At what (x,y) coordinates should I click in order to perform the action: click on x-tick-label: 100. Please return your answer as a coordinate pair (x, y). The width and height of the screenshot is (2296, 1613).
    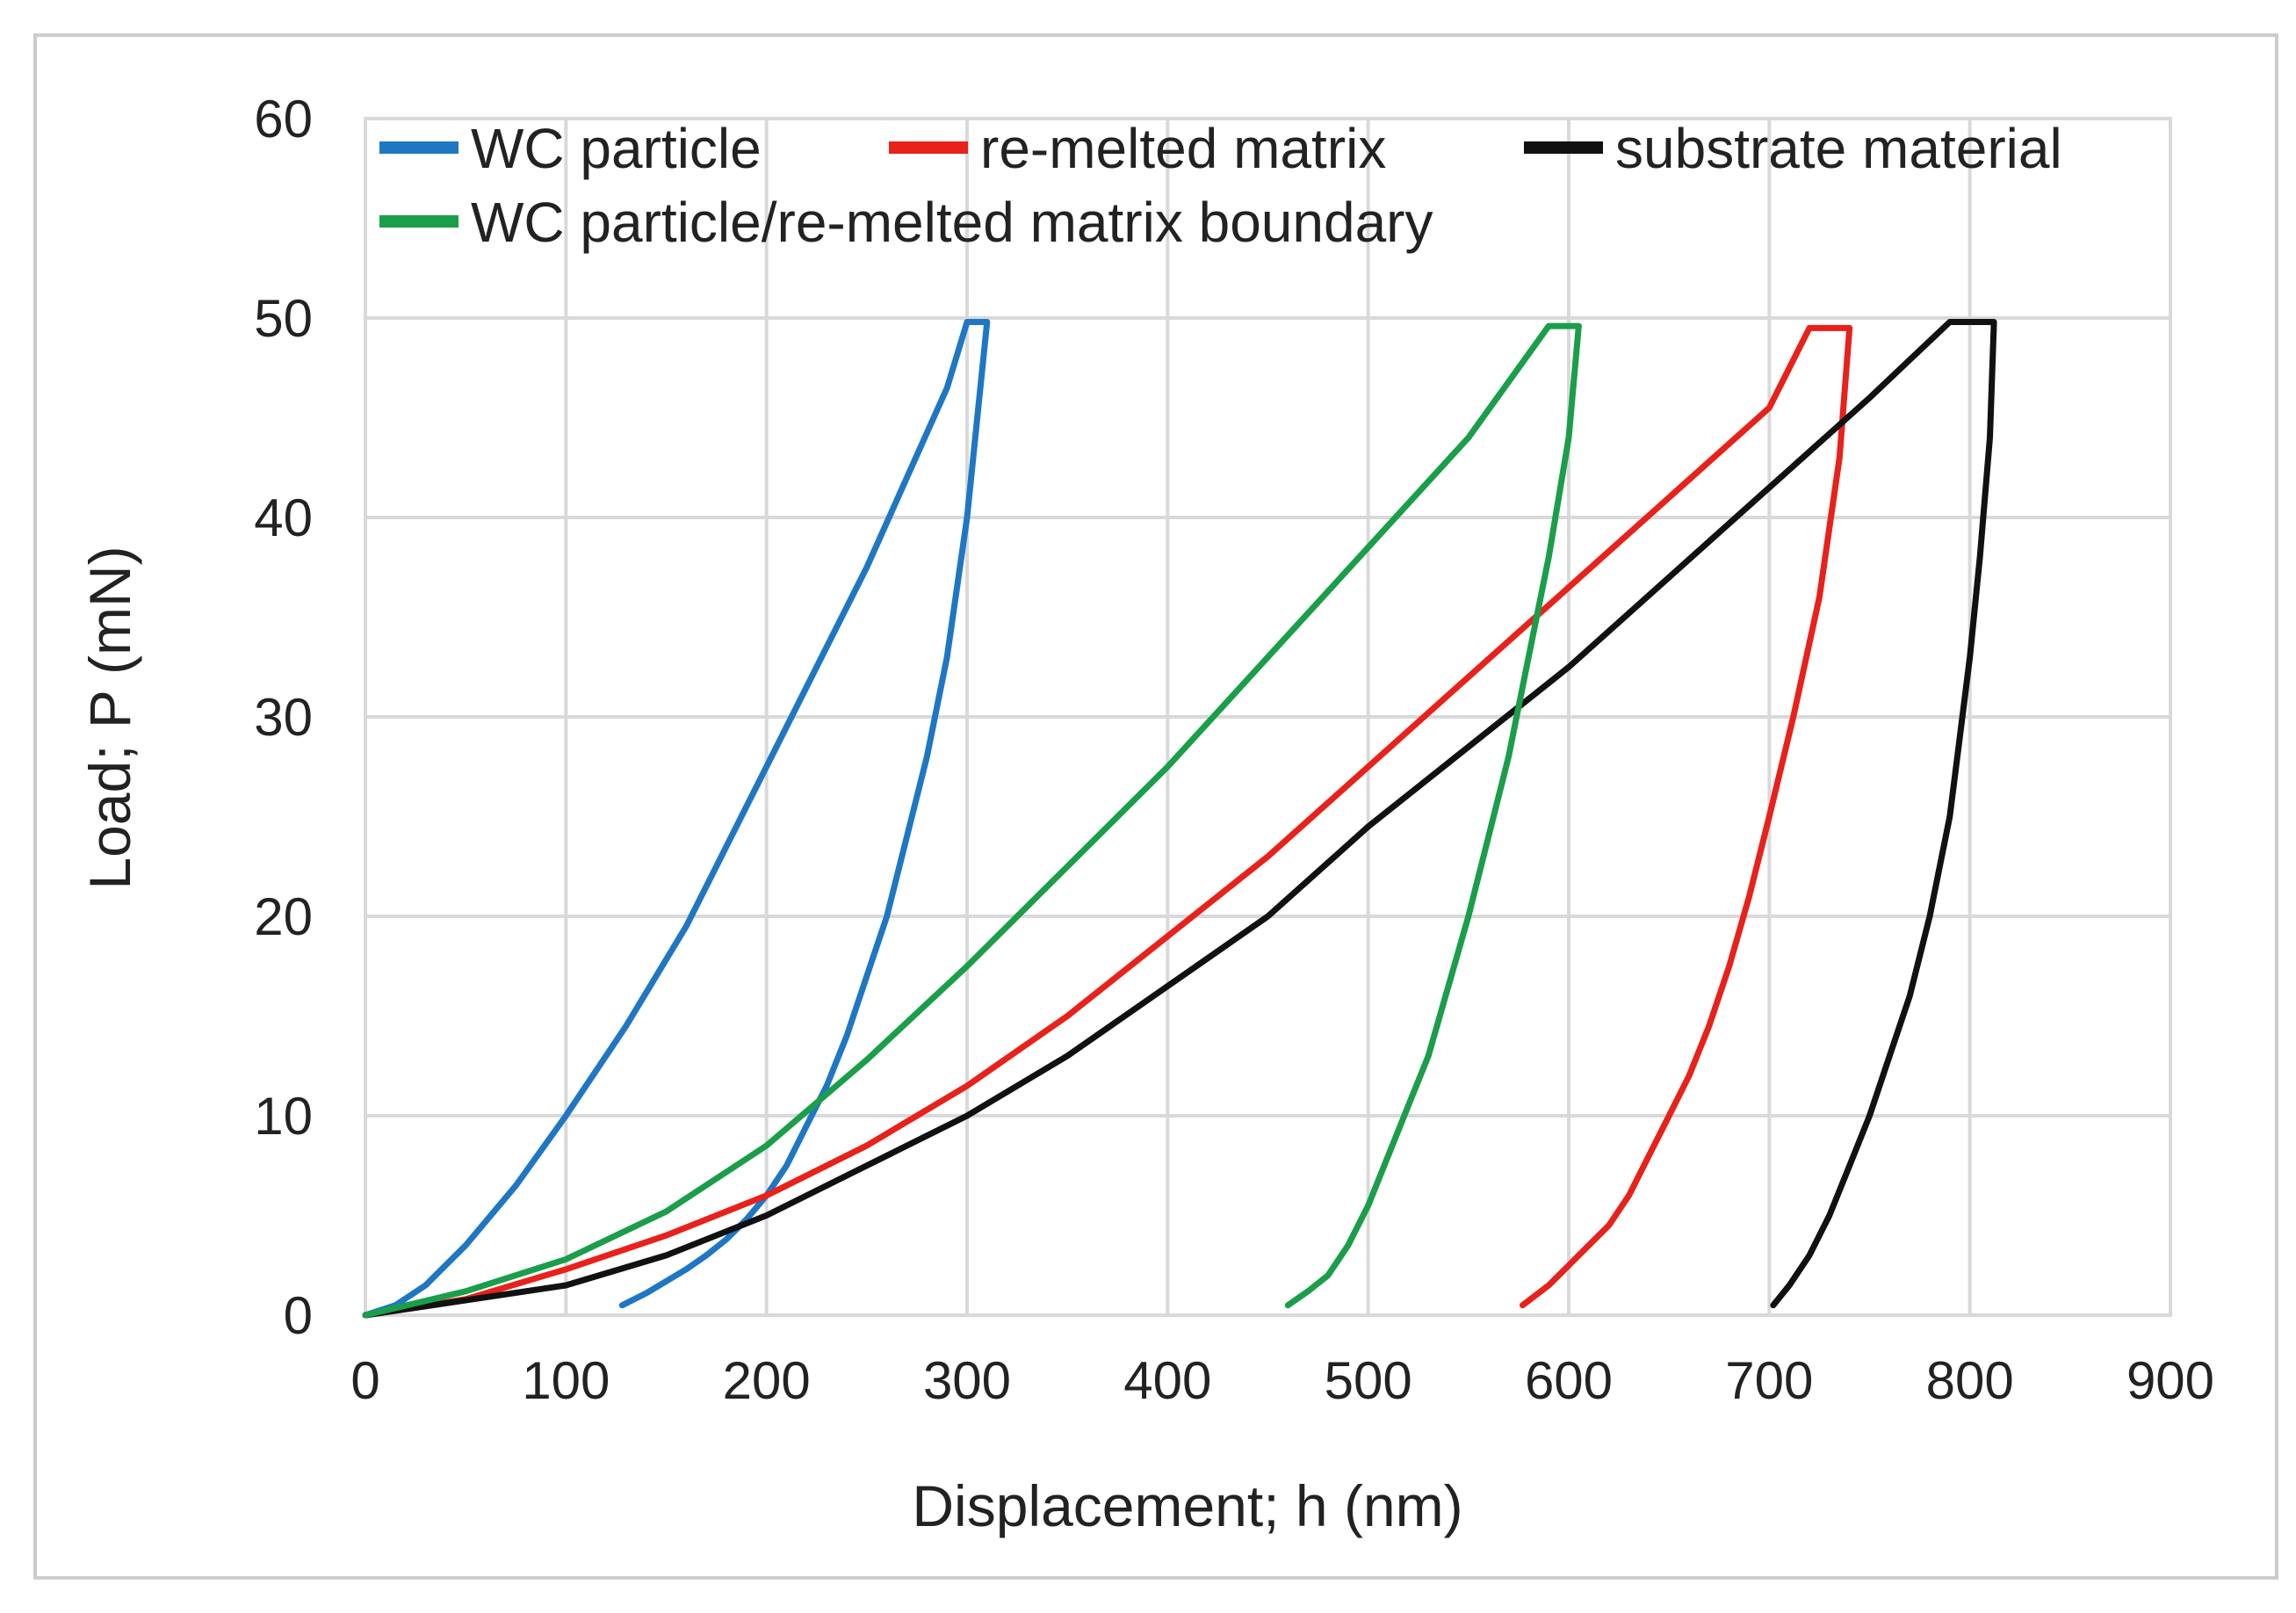
    Looking at the image, I should click on (566, 1380).